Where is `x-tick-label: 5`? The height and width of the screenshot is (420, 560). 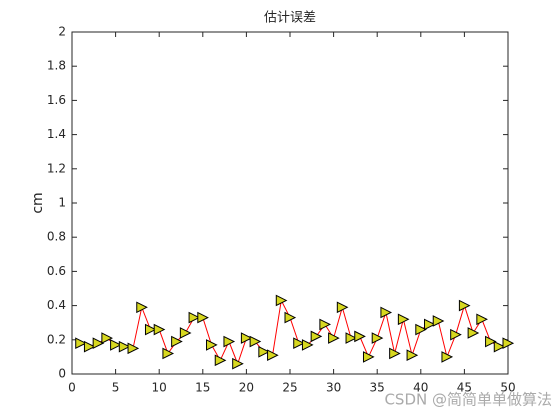
x-tick-label: 5 is located at coordinates (116, 388).